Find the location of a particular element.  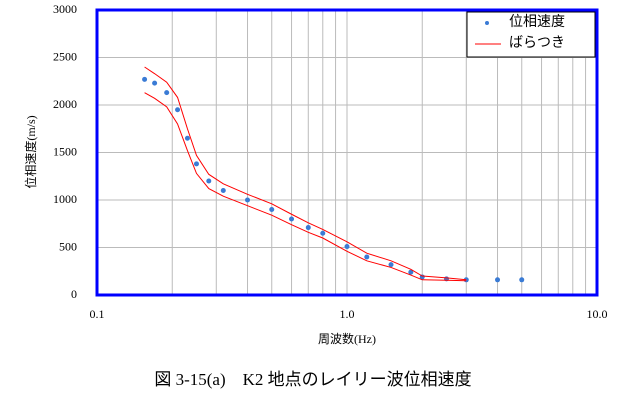

legend-label: 位相速度 is located at coordinates (537, 22).